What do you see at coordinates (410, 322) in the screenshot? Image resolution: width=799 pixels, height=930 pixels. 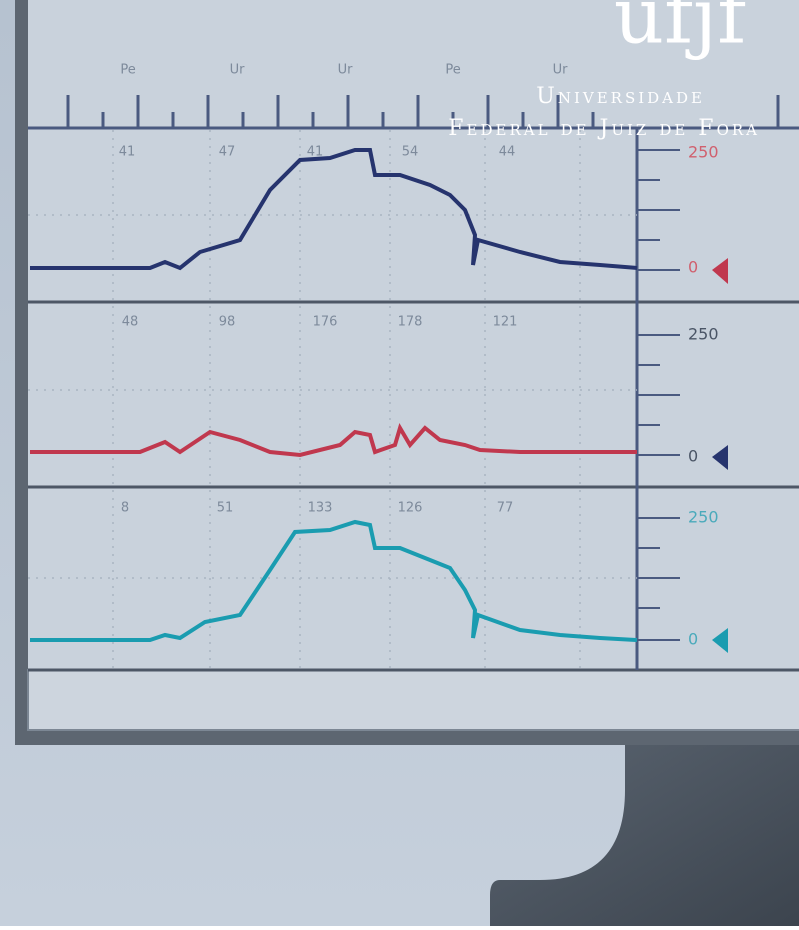 I see `value-label: 178` at bounding box center [410, 322].